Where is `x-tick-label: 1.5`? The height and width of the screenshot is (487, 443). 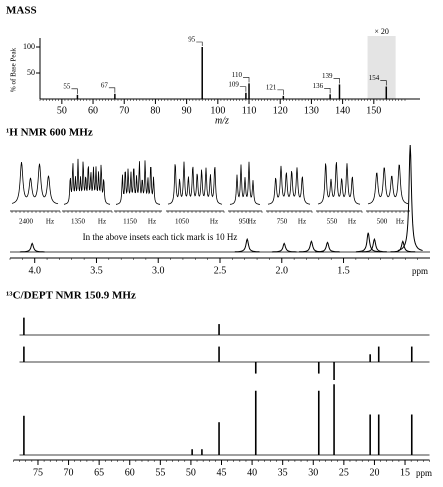
x-tick-label: 1.5 is located at coordinates (343, 270).